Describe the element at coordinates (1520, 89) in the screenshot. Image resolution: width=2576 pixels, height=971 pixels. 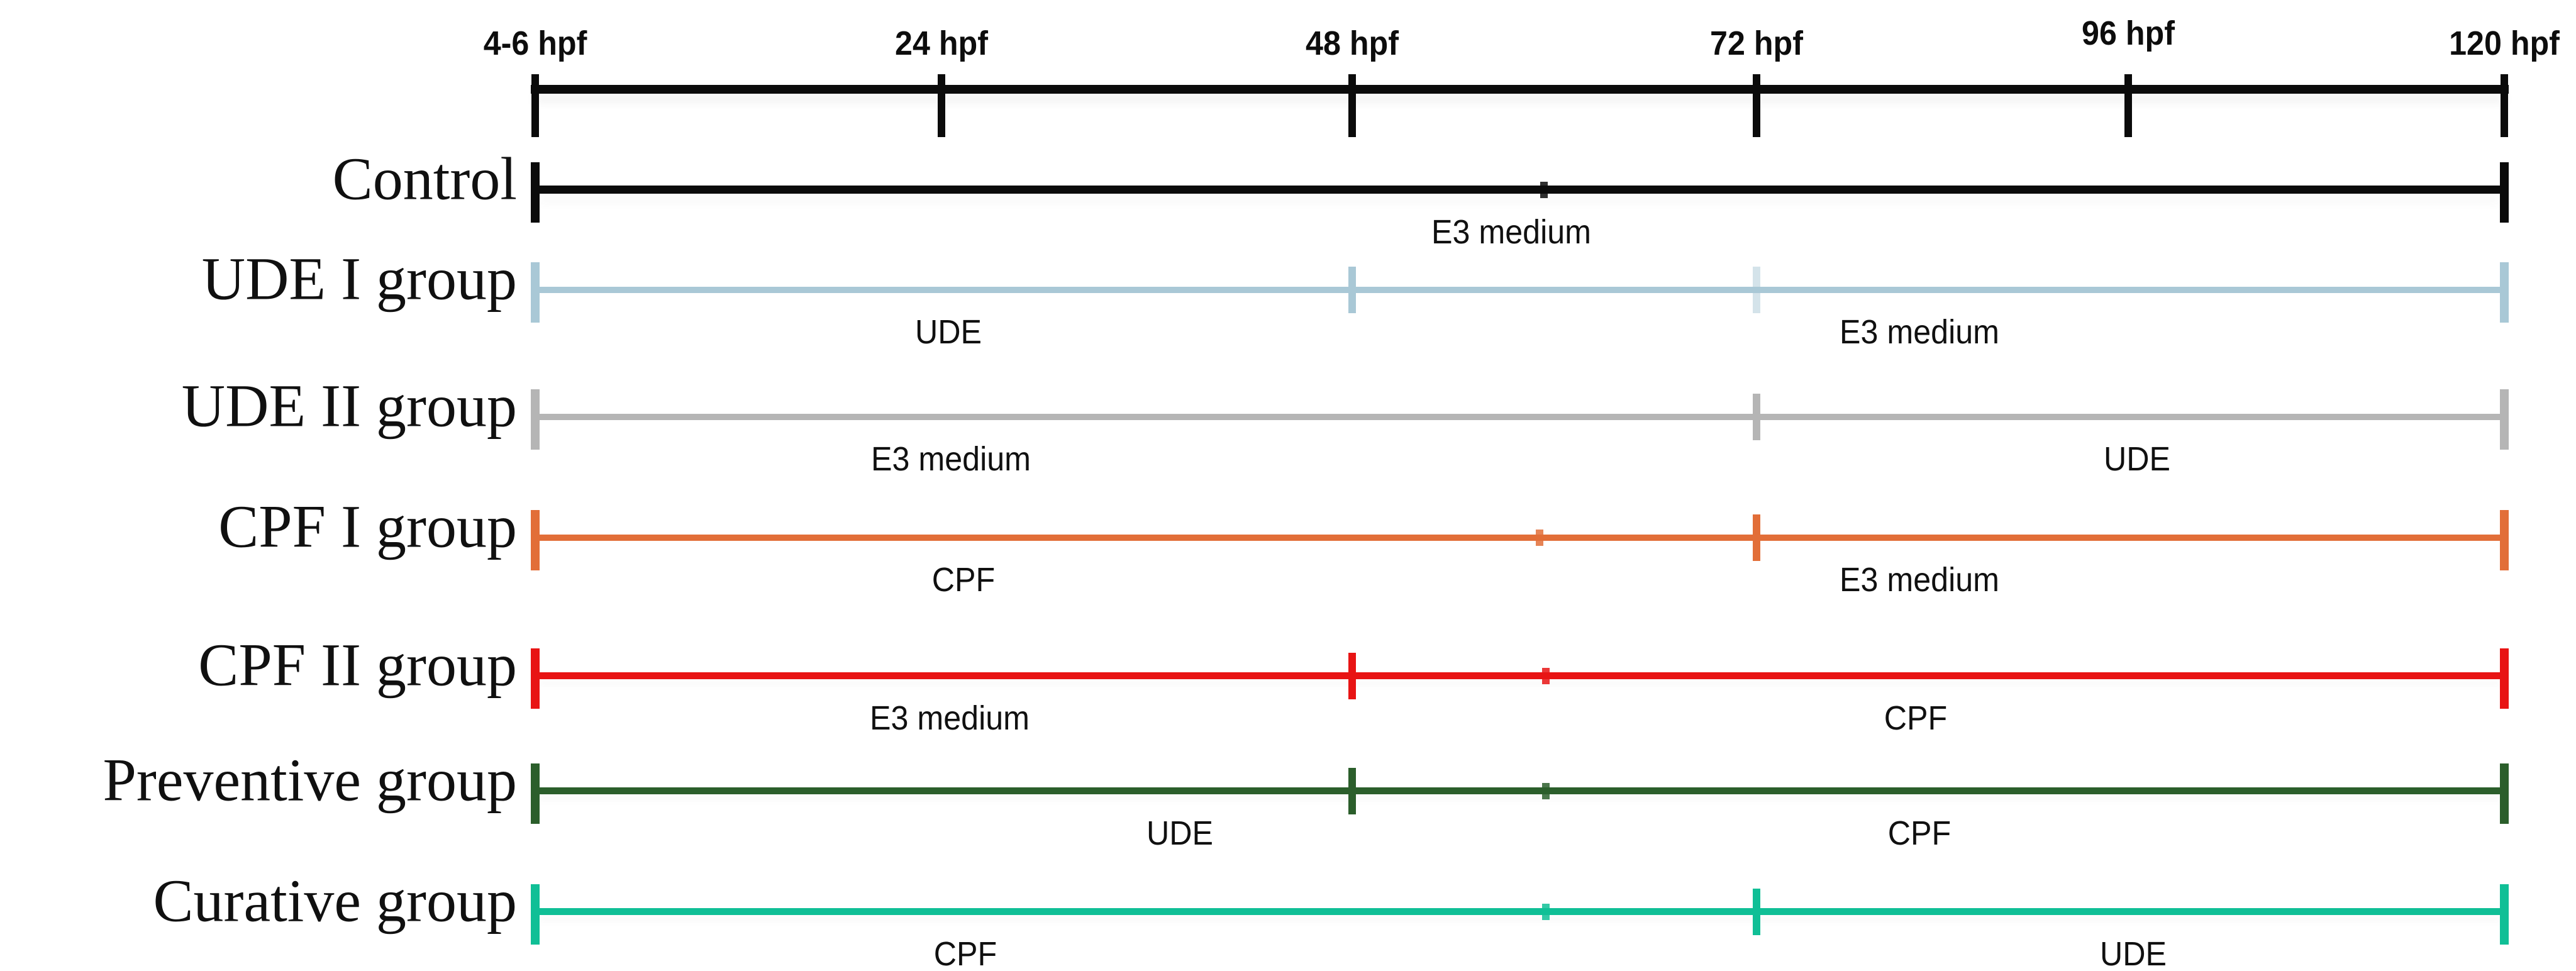
I see `time-axis-line` at that location.